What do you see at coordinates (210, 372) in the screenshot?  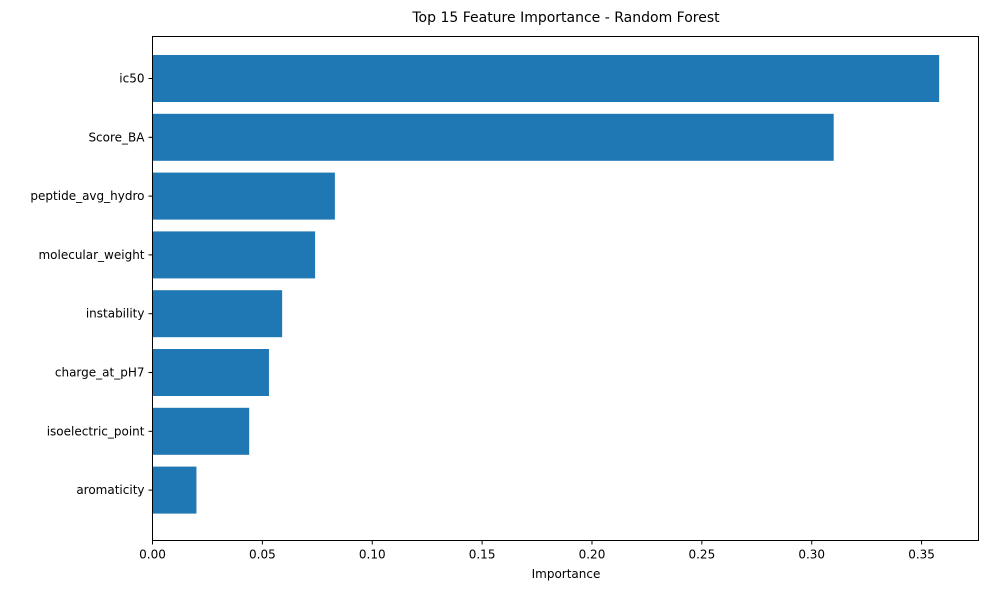 I see `bar-charge-at-ph7` at bounding box center [210, 372].